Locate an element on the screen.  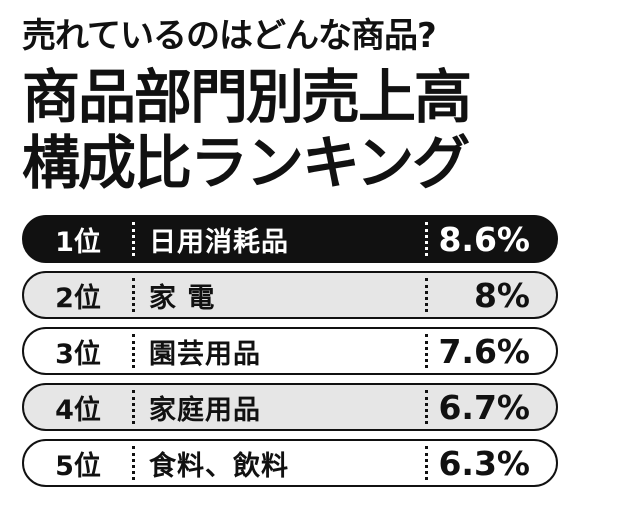
title-line-1: 商品部門別売上高 is located at coordinates (247, 97).